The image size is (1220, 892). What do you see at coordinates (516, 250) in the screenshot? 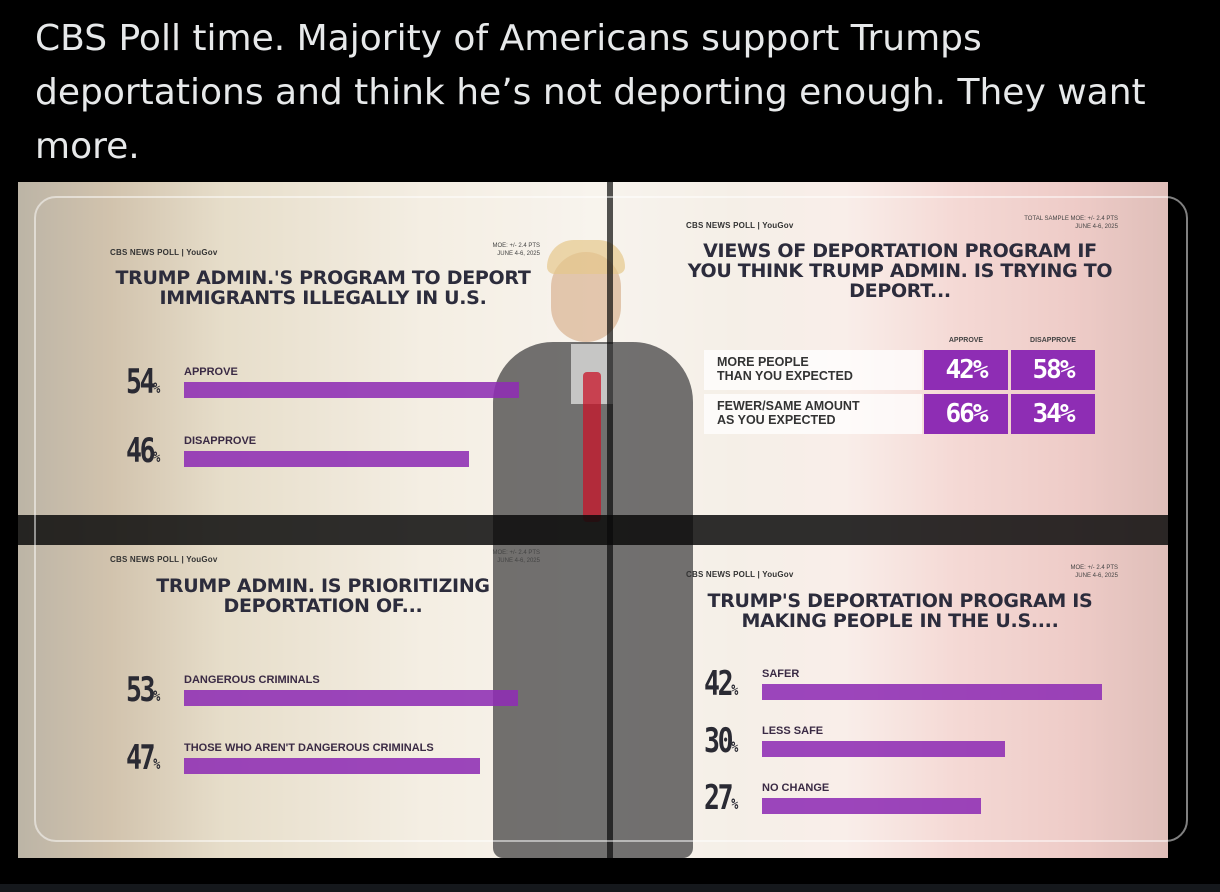
I see `panel1-moe: MOE: +/- 2.4 PTS JUNE 4-6, 2025` at bounding box center [516, 250].